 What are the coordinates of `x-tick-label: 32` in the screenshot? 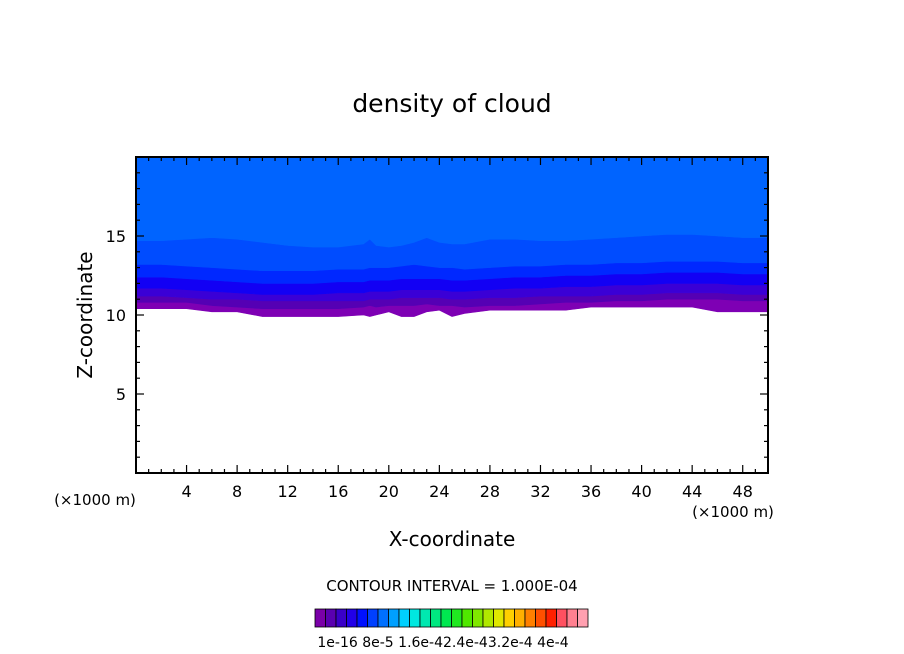 It's located at (540, 491).